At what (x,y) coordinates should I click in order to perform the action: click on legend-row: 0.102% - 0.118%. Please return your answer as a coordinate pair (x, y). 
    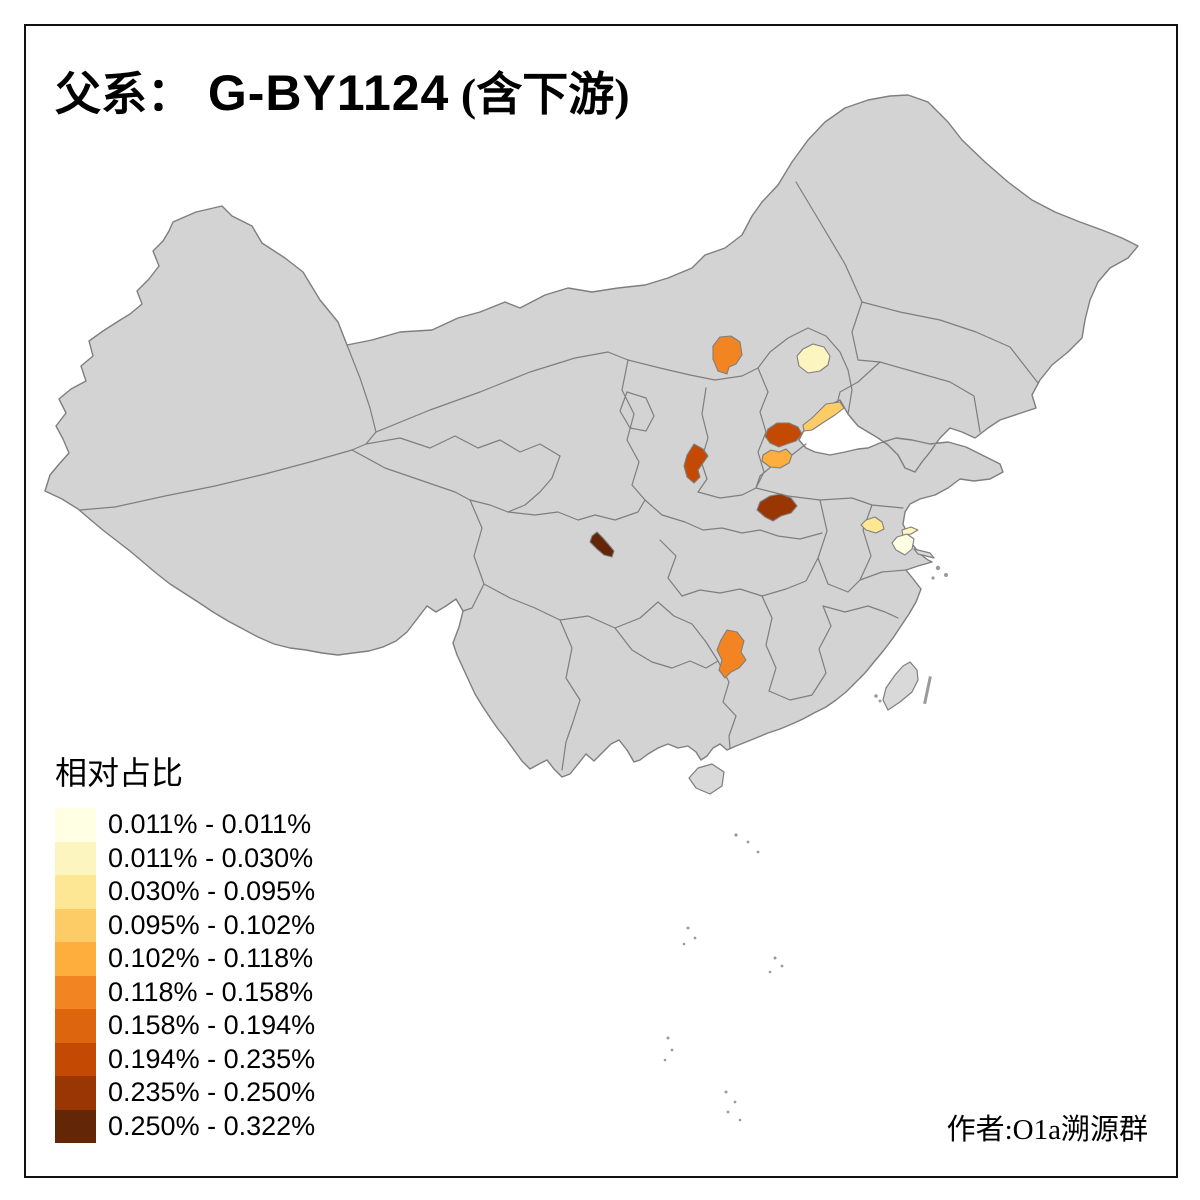
    Looking at the image, I should click on (185, 959).